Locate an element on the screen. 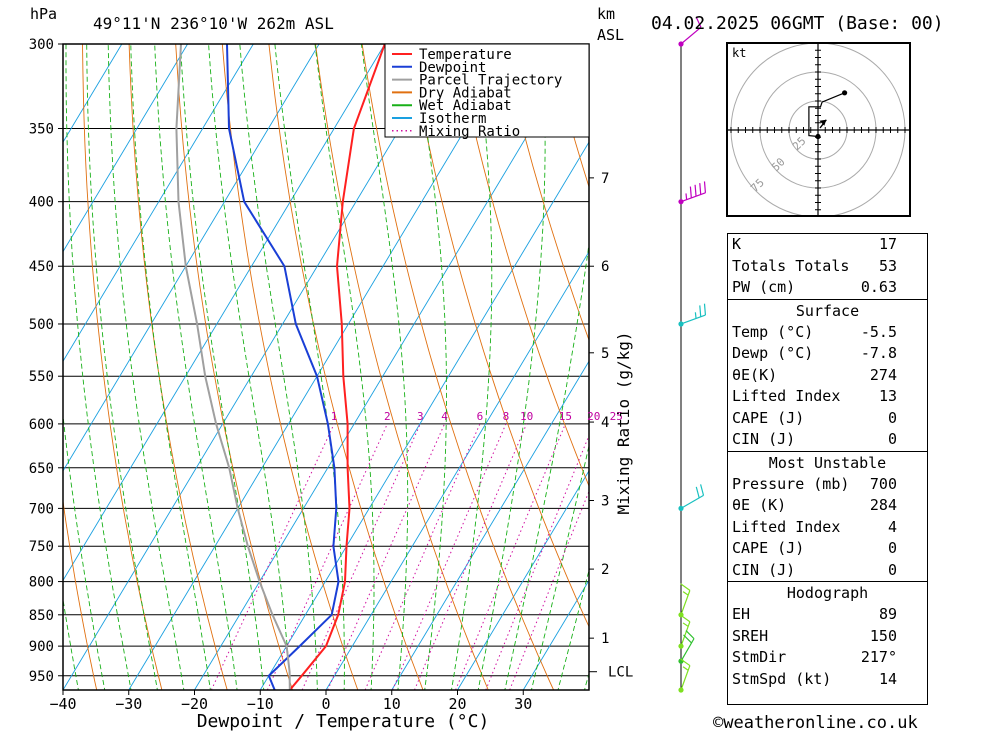  index-row-totals: Totals Totals 53 is located at coordinates (814, 265).